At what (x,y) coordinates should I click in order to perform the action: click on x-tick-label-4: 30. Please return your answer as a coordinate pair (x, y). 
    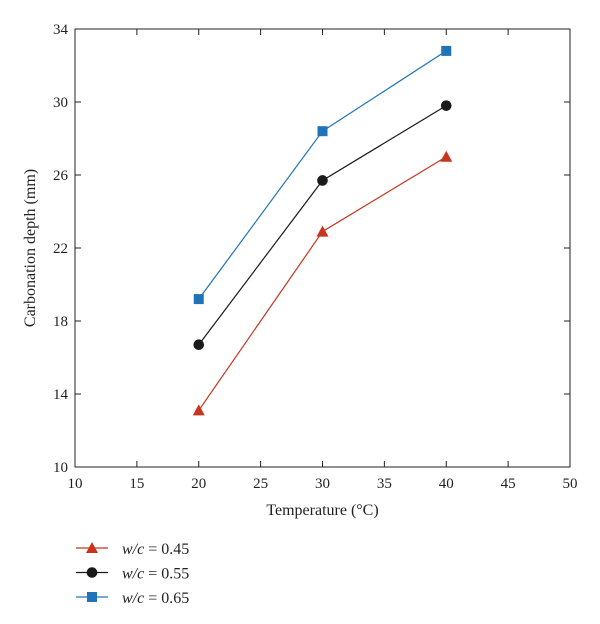
    Looking at the image, I should click on (322, 484).